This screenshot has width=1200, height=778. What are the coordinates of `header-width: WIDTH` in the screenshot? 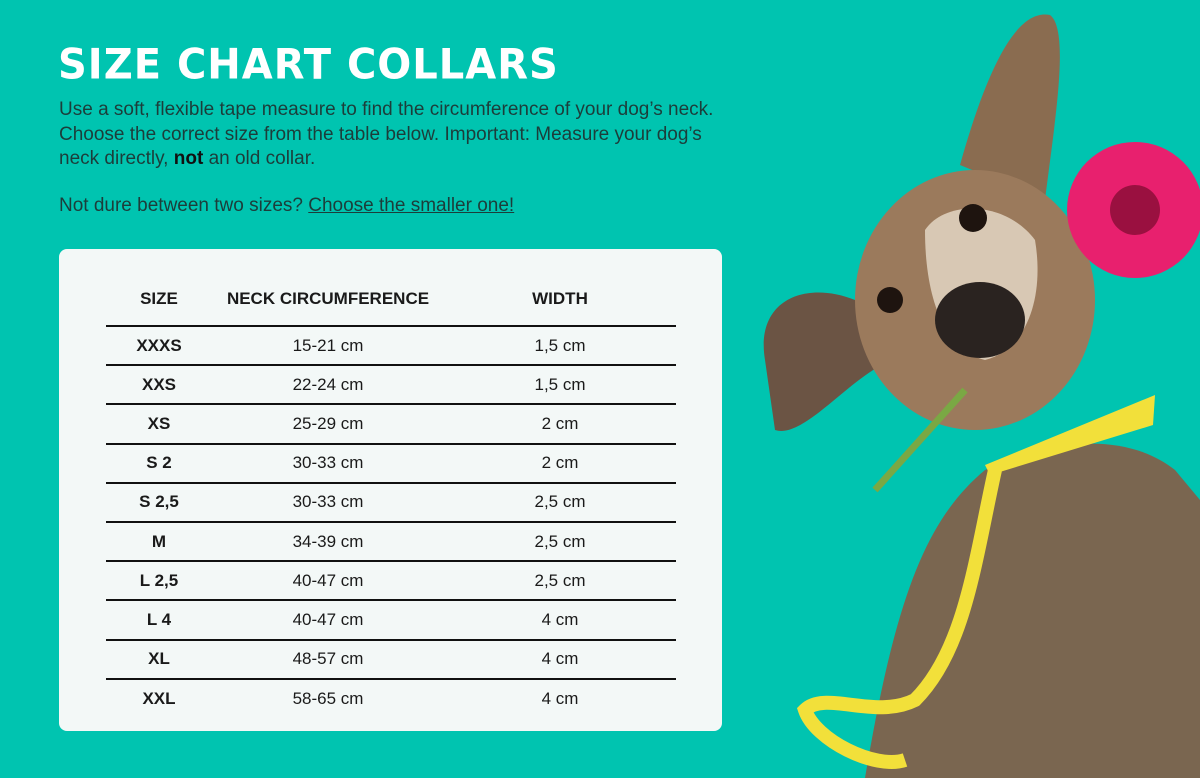 It's located at (560, 300).